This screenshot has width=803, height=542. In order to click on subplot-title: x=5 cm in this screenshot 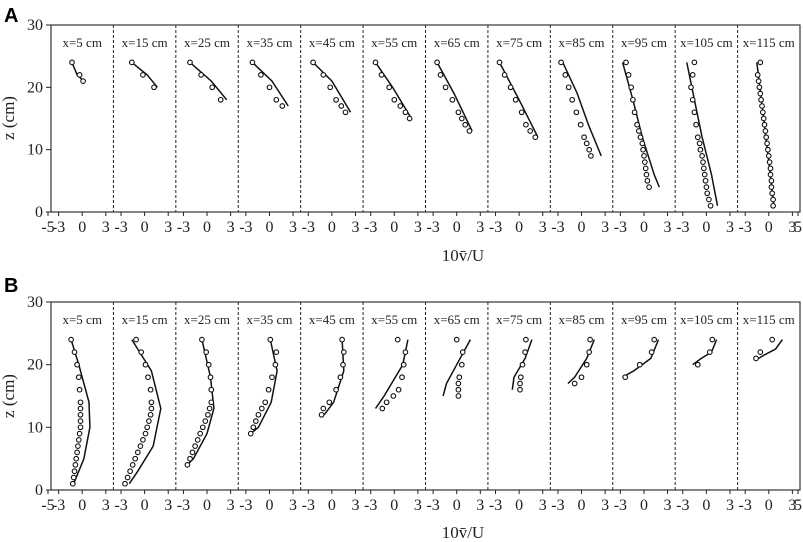, I will do `click(81, 42)`.